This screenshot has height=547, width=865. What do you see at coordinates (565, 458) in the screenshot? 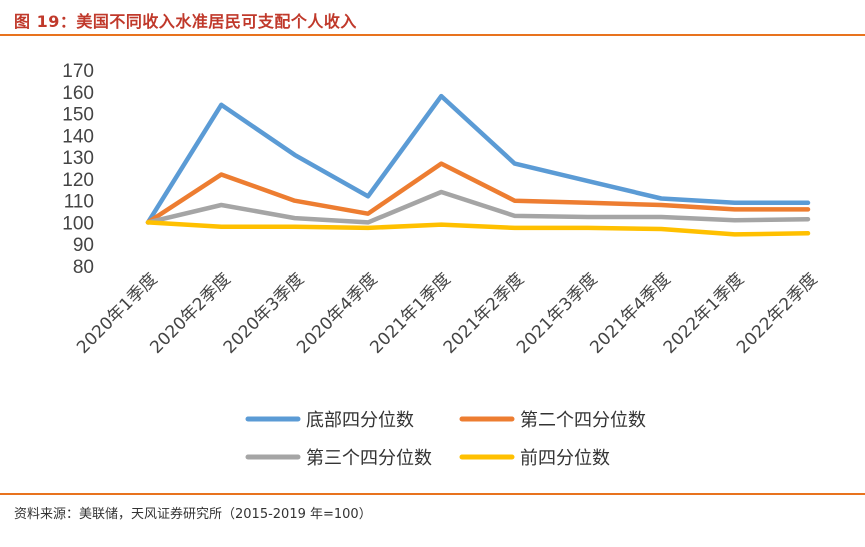
I see `legend-label-4: 前四分位数` at bounding box center [565, 458].